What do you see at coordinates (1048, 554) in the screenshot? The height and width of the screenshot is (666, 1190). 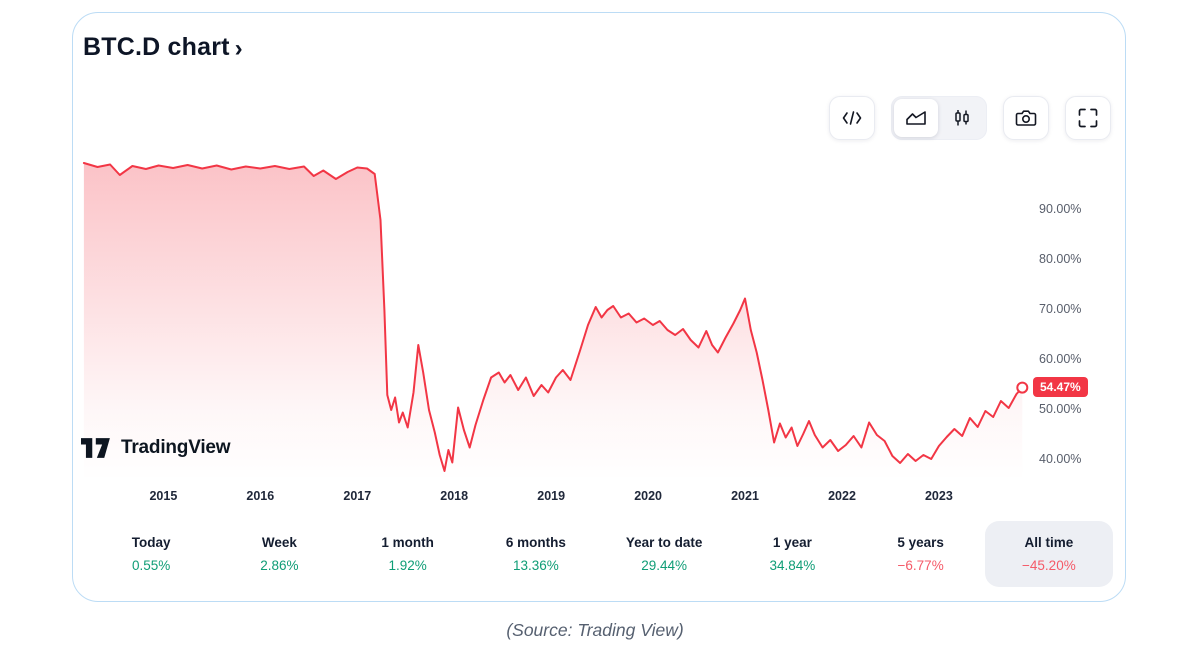 I see `range-tab-all-time: All time −45.20%` at bounding box center [1048, 554].